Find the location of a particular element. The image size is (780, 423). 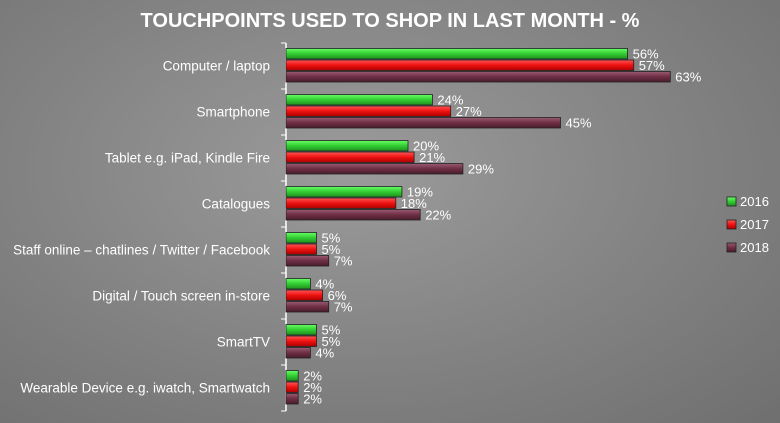

data-label: 6% is located at coordinates (337, 295).